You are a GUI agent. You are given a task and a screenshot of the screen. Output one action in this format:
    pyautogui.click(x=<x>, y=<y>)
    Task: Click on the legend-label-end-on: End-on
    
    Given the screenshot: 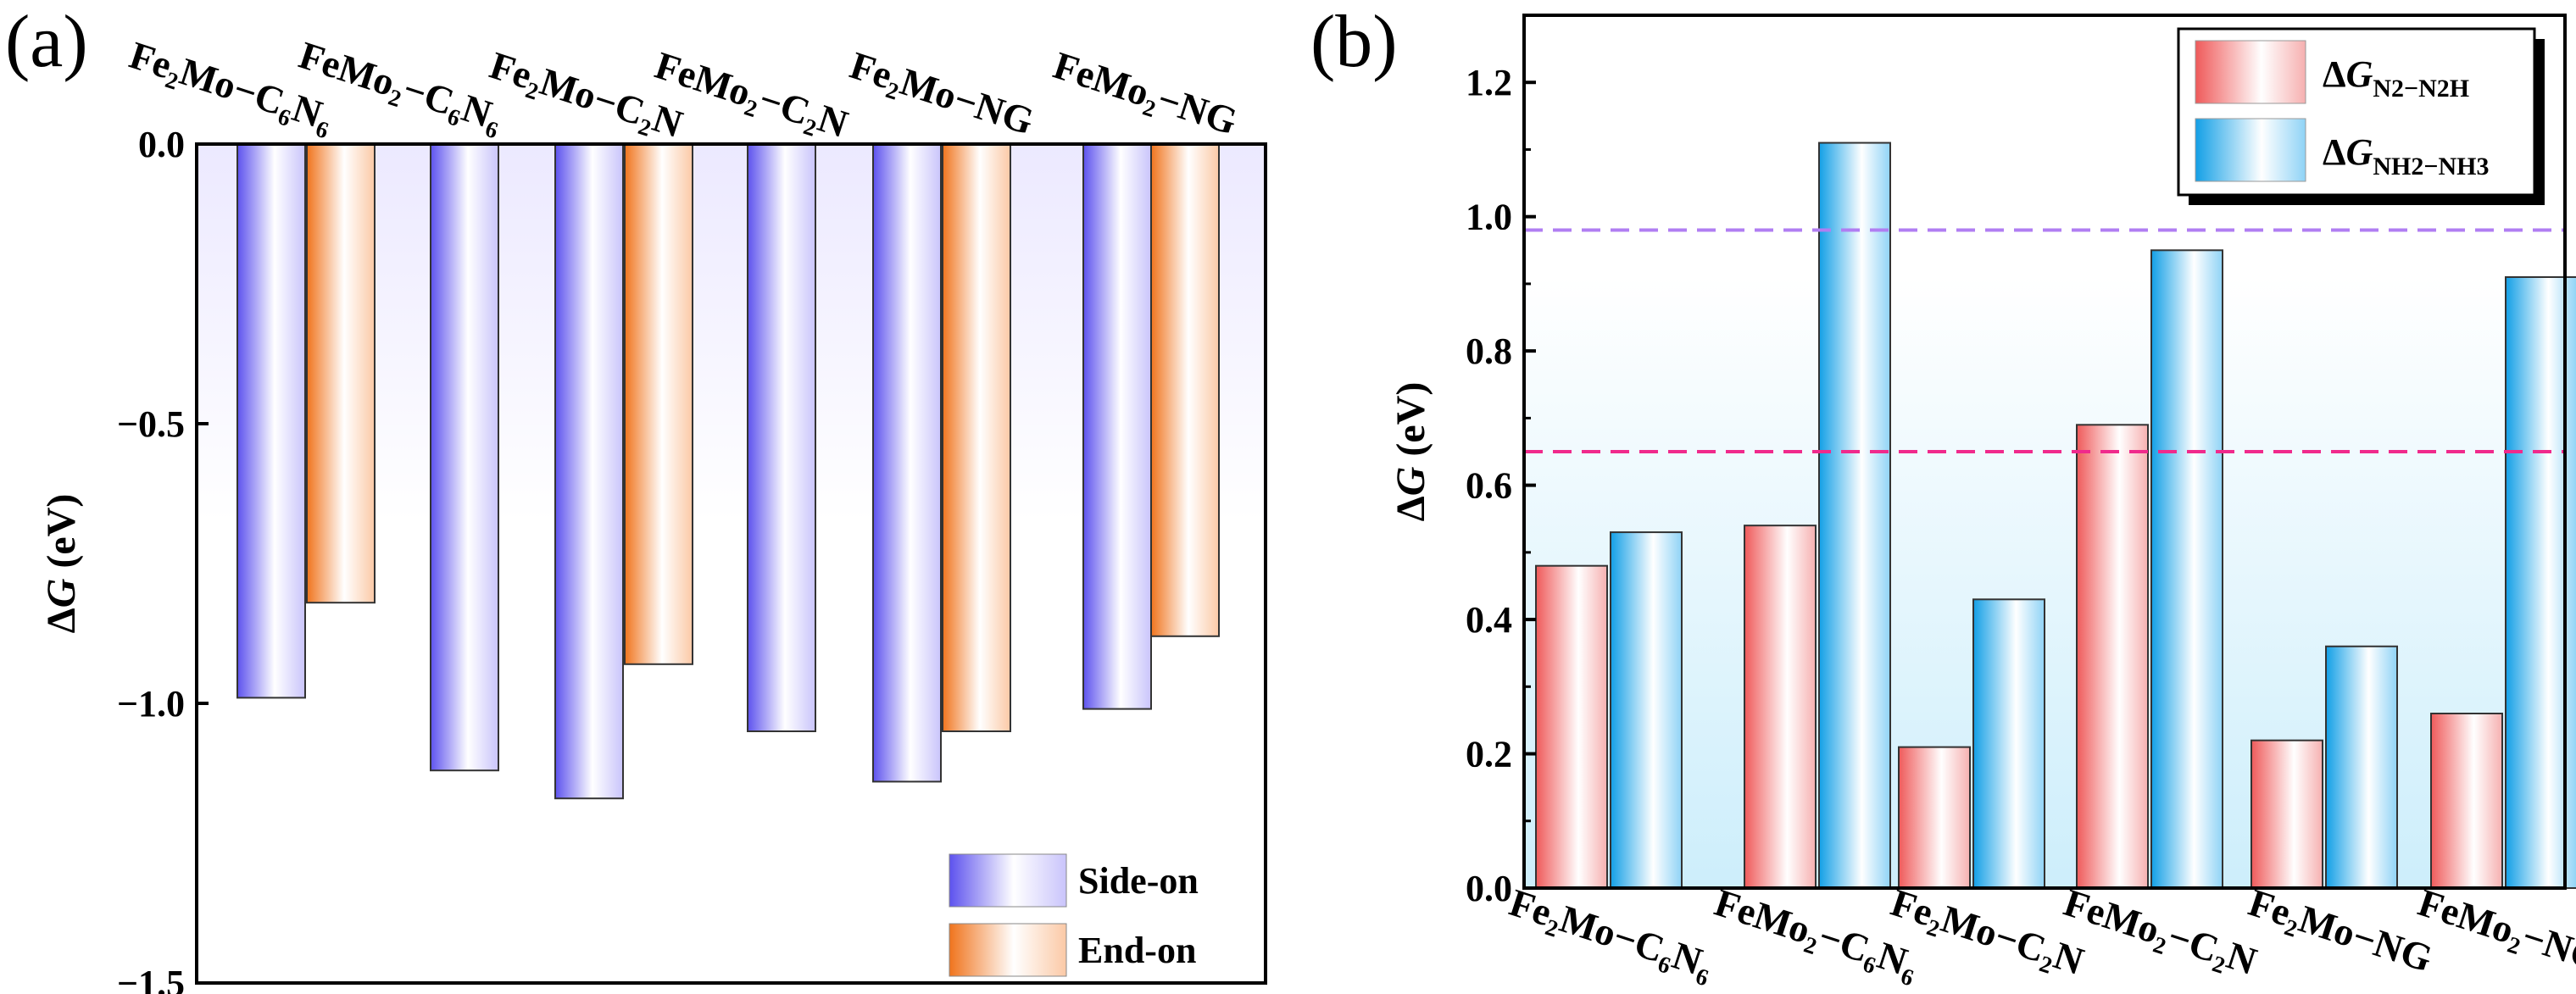 What is the action you would take?
    pyautogui.click(x=1137, y=950)
    